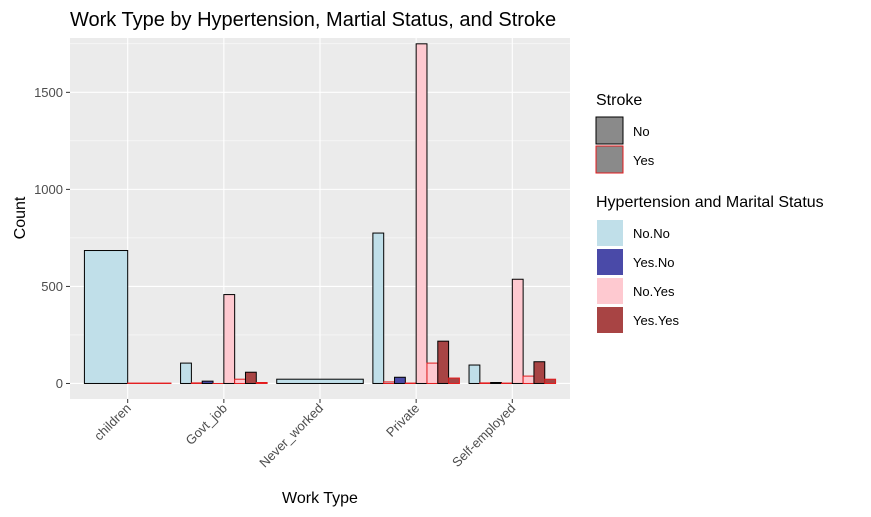 This screenshot has width=871, height=517. I want to click on legend-item: No.No, so click(633, 233).